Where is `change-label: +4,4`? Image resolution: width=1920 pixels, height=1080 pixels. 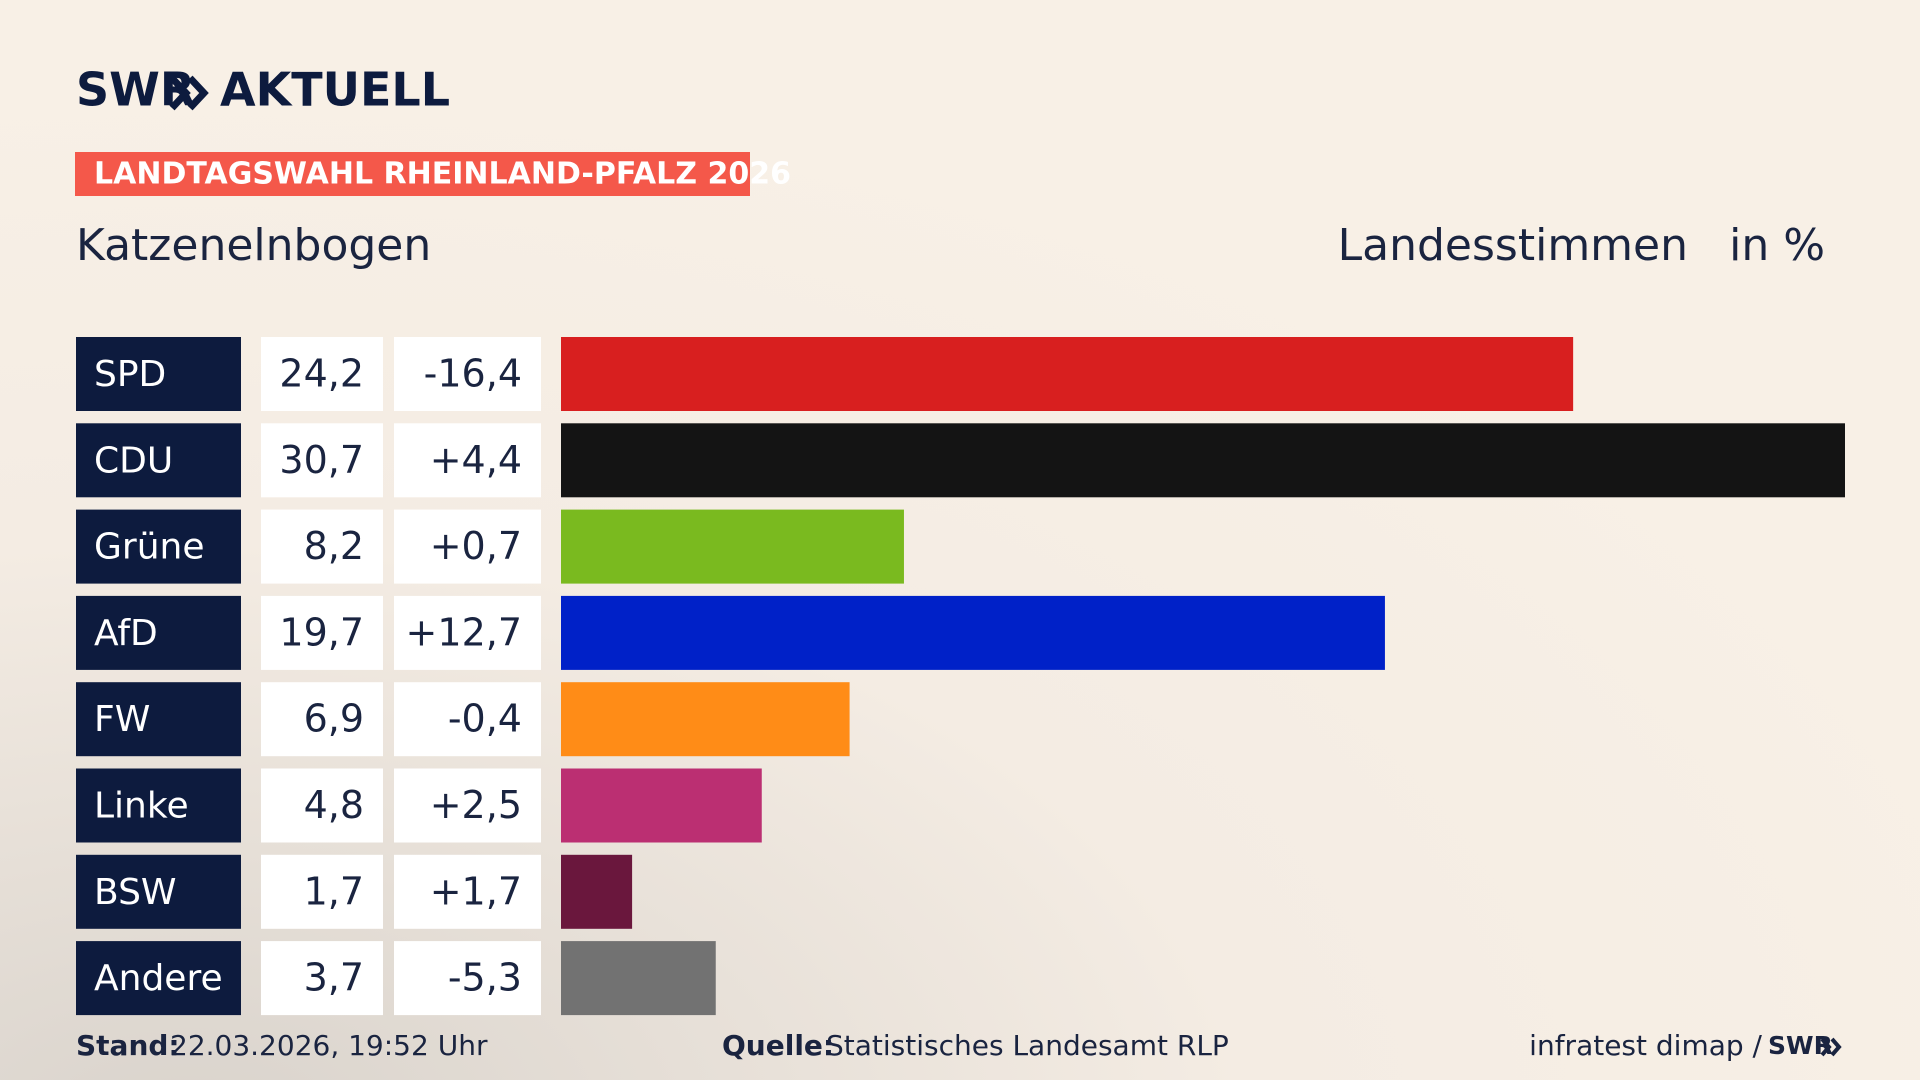
change-label: +4,4 is located at coordinates (476, 460).